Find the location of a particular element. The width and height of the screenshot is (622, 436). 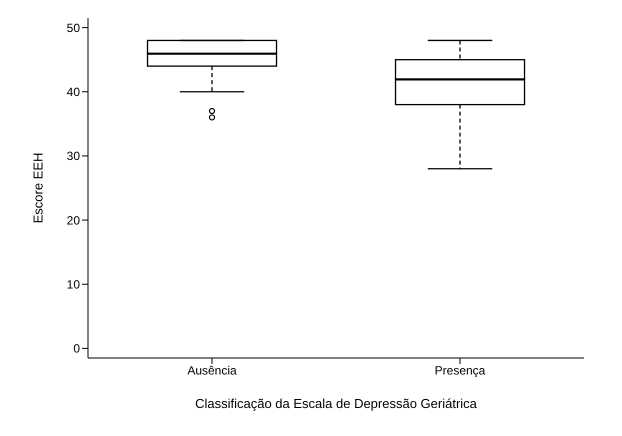

y-tick-label: 40 is located at coordinates (73, 92).